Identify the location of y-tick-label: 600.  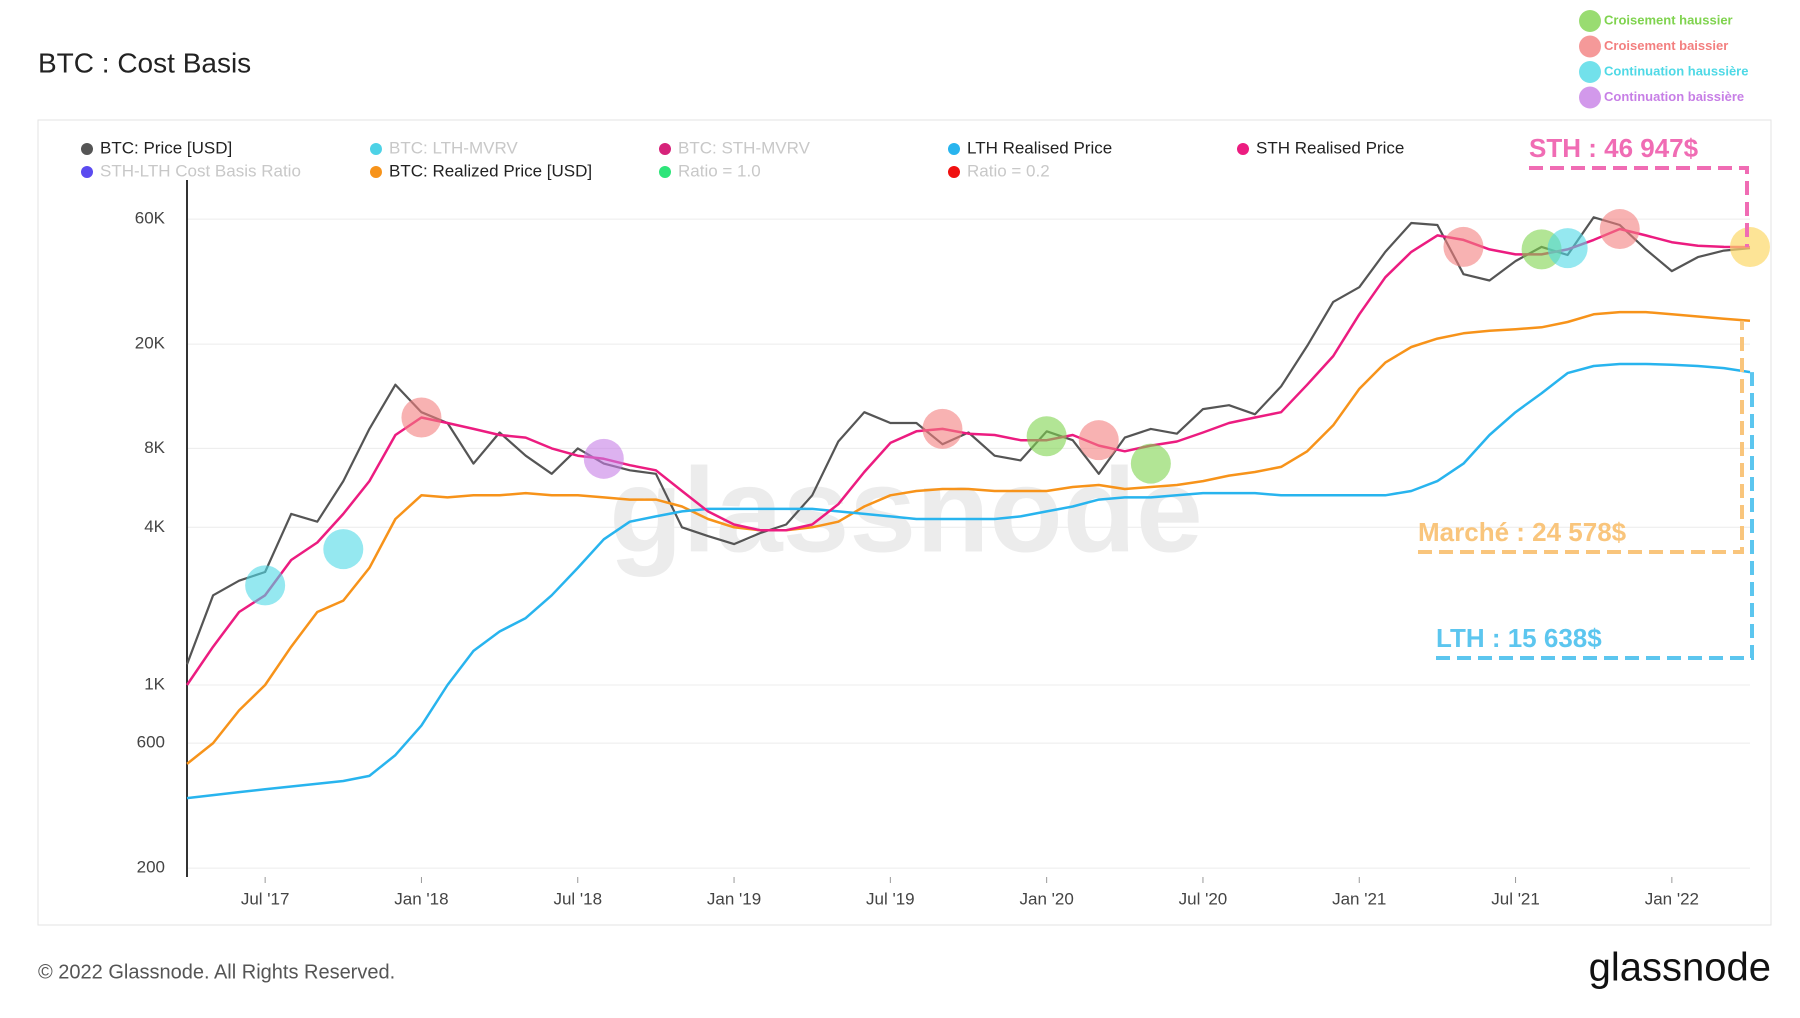
(151, 742).